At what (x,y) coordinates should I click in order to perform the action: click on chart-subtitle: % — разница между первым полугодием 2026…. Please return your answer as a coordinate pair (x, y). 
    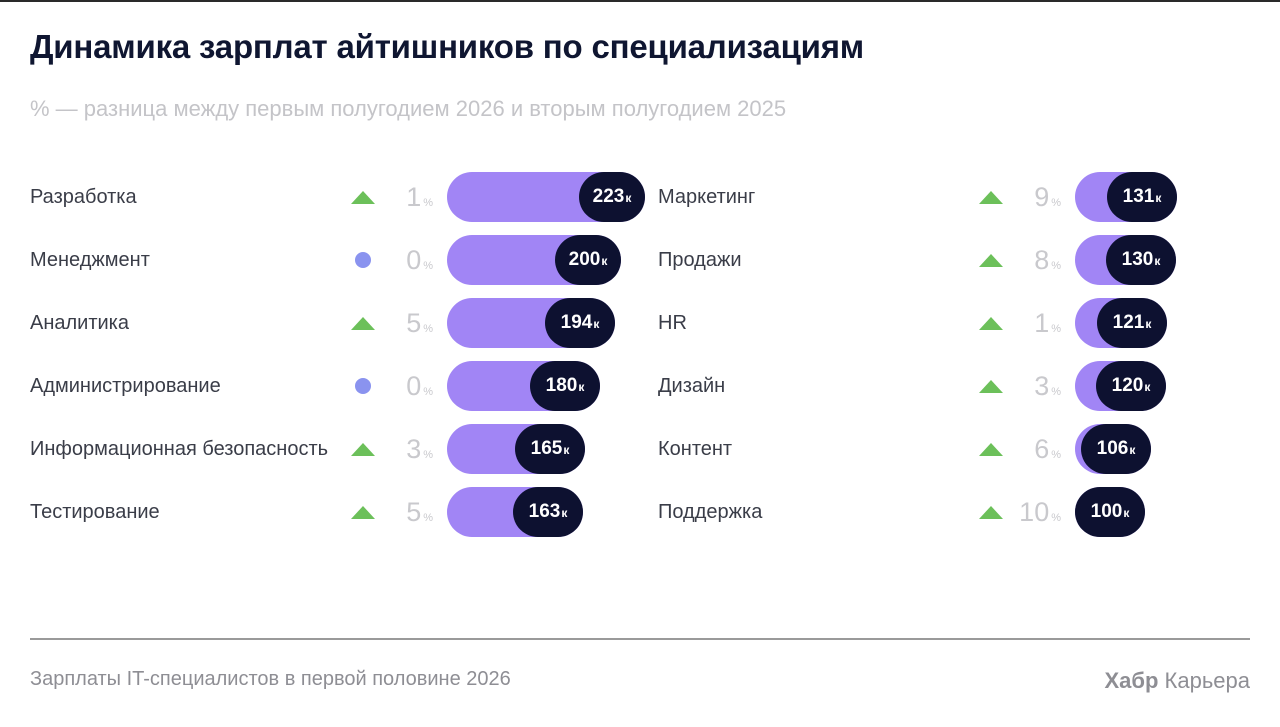
    Looking at the image, I should click on (408, 108).